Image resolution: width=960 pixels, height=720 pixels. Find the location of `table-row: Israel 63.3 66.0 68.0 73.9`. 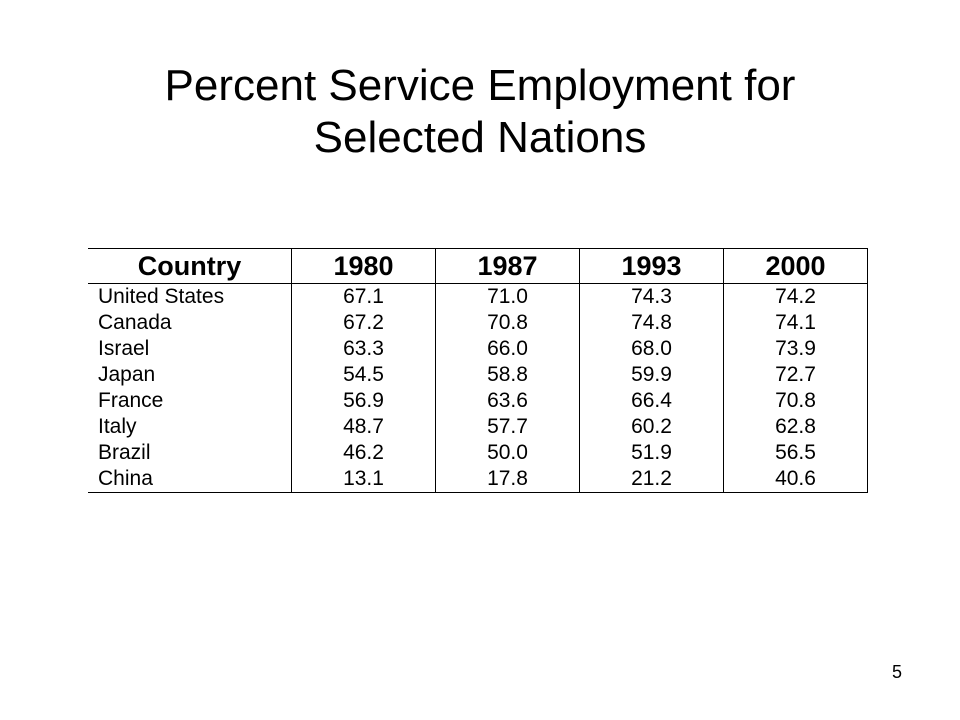

table-row: Israel 63.3 66.0 68.0 73.9 is located at coordinates (478, 349).